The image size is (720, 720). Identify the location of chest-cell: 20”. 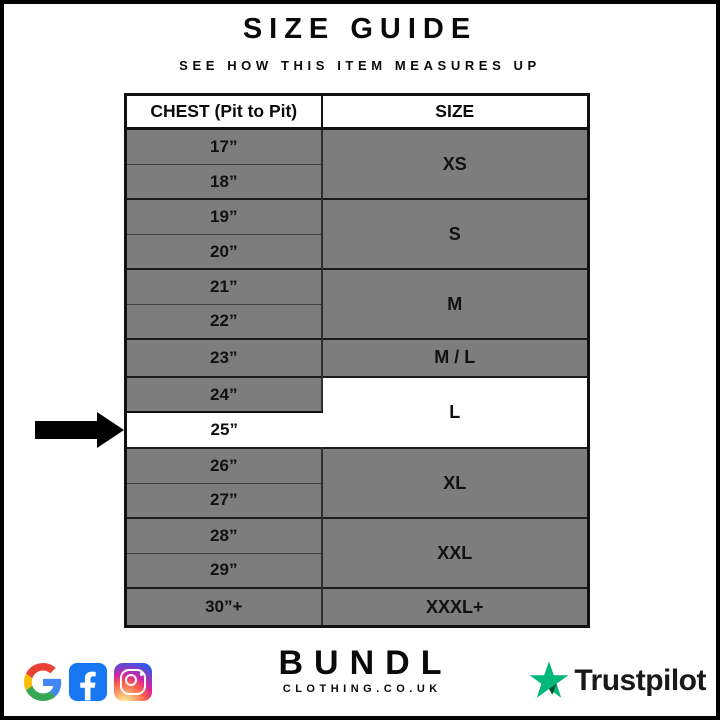
(224, 251).